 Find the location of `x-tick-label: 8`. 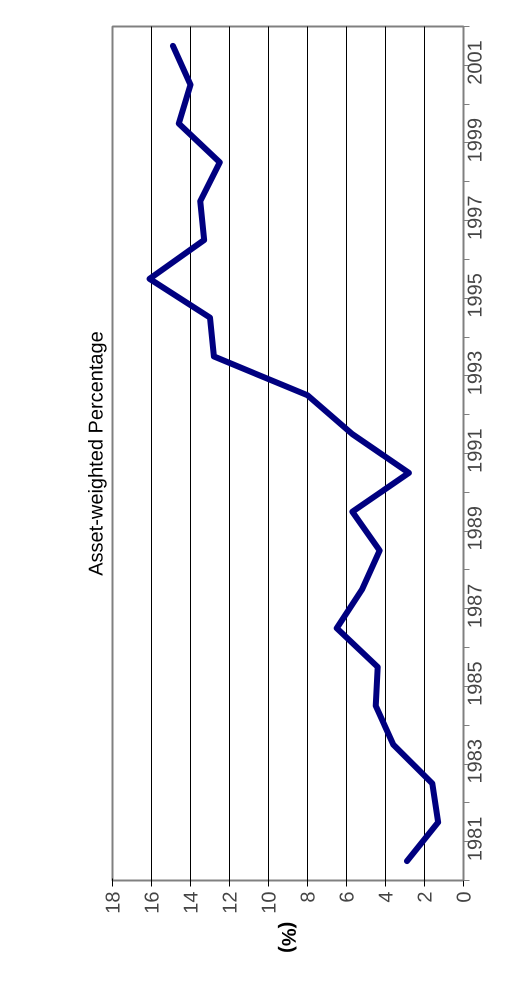

x-tick-label: 8 is located at coordinates (309, 897).